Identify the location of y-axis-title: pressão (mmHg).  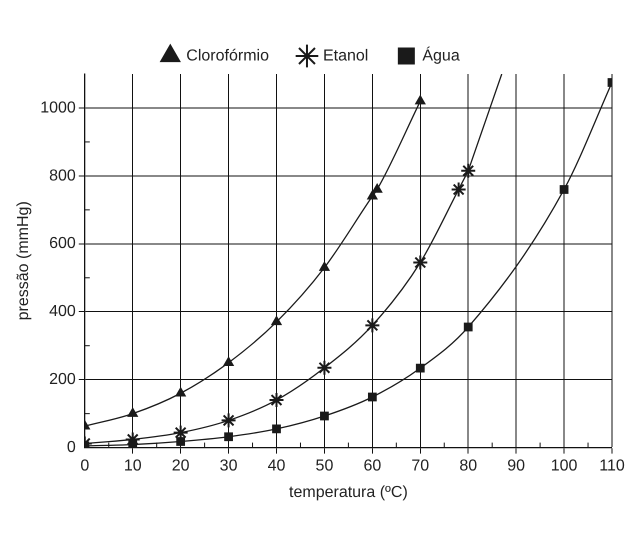
(23, 260).